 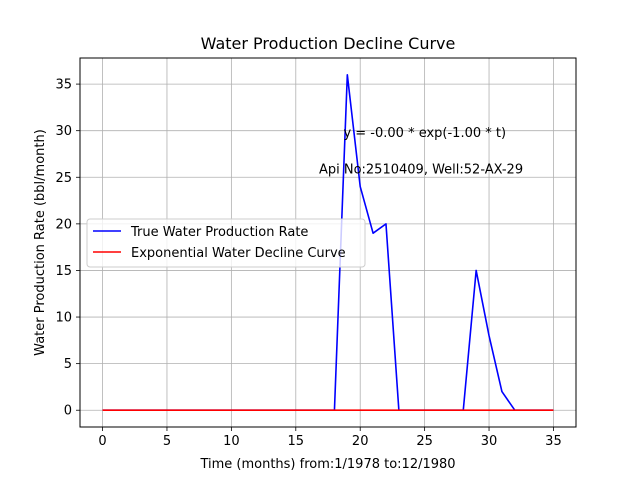 What do you see at coordinates (67, 248) in the screenshot?
I see `y-axis: 0 5 10 15 20 25 30 35` at bounding box center [67, 248].